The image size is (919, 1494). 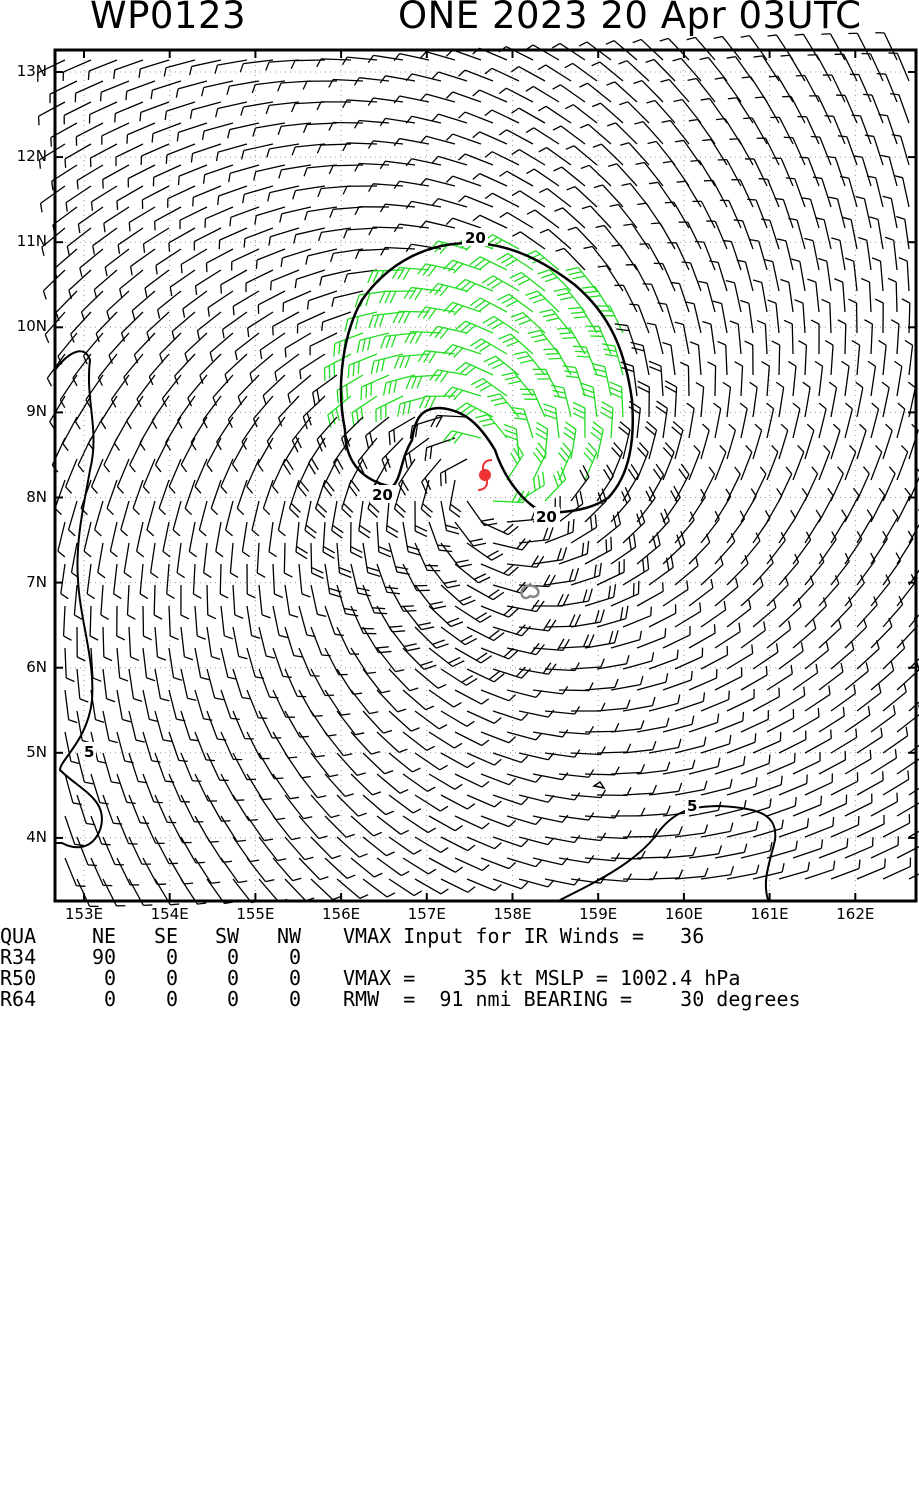 What do you see at coordinates (170, 914) in the screenshot?
I see `longitude-label: 154E` at bounding box center [170, 914].